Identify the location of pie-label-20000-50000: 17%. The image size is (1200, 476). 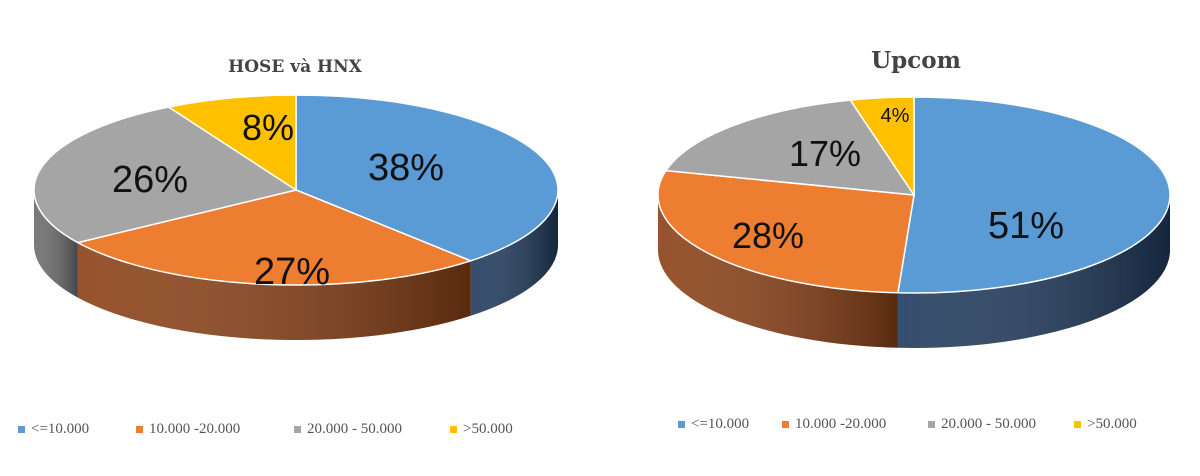
(825, 153).